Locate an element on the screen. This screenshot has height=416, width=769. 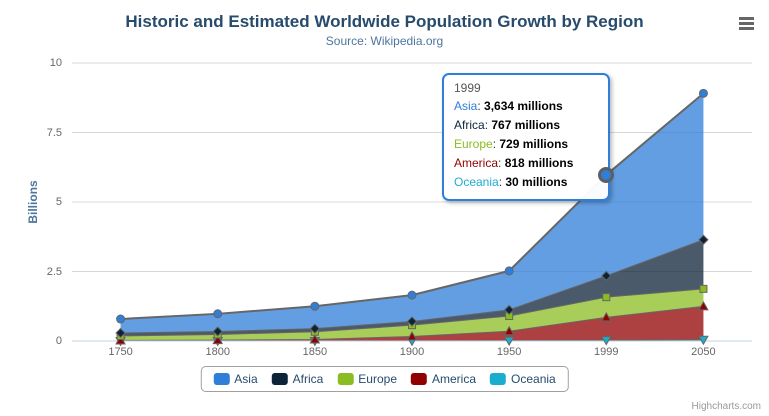
legend-item-asia: Asia is located at coordinates (235, 379).